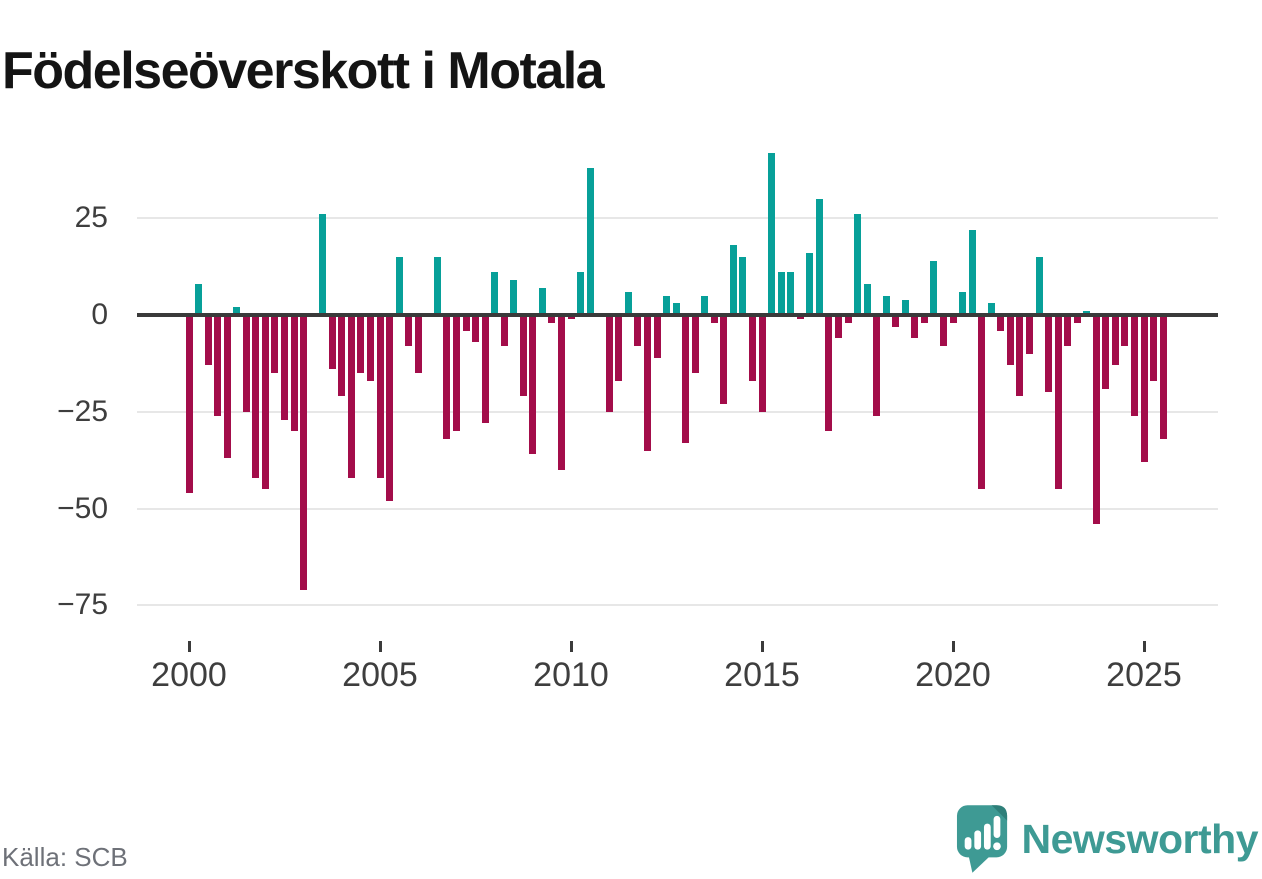 This screenshot has width=1262, height=879. Describe the element at coordinates (953, 646) in the screenshot. I see `x-axis-tick-2020` at that location.